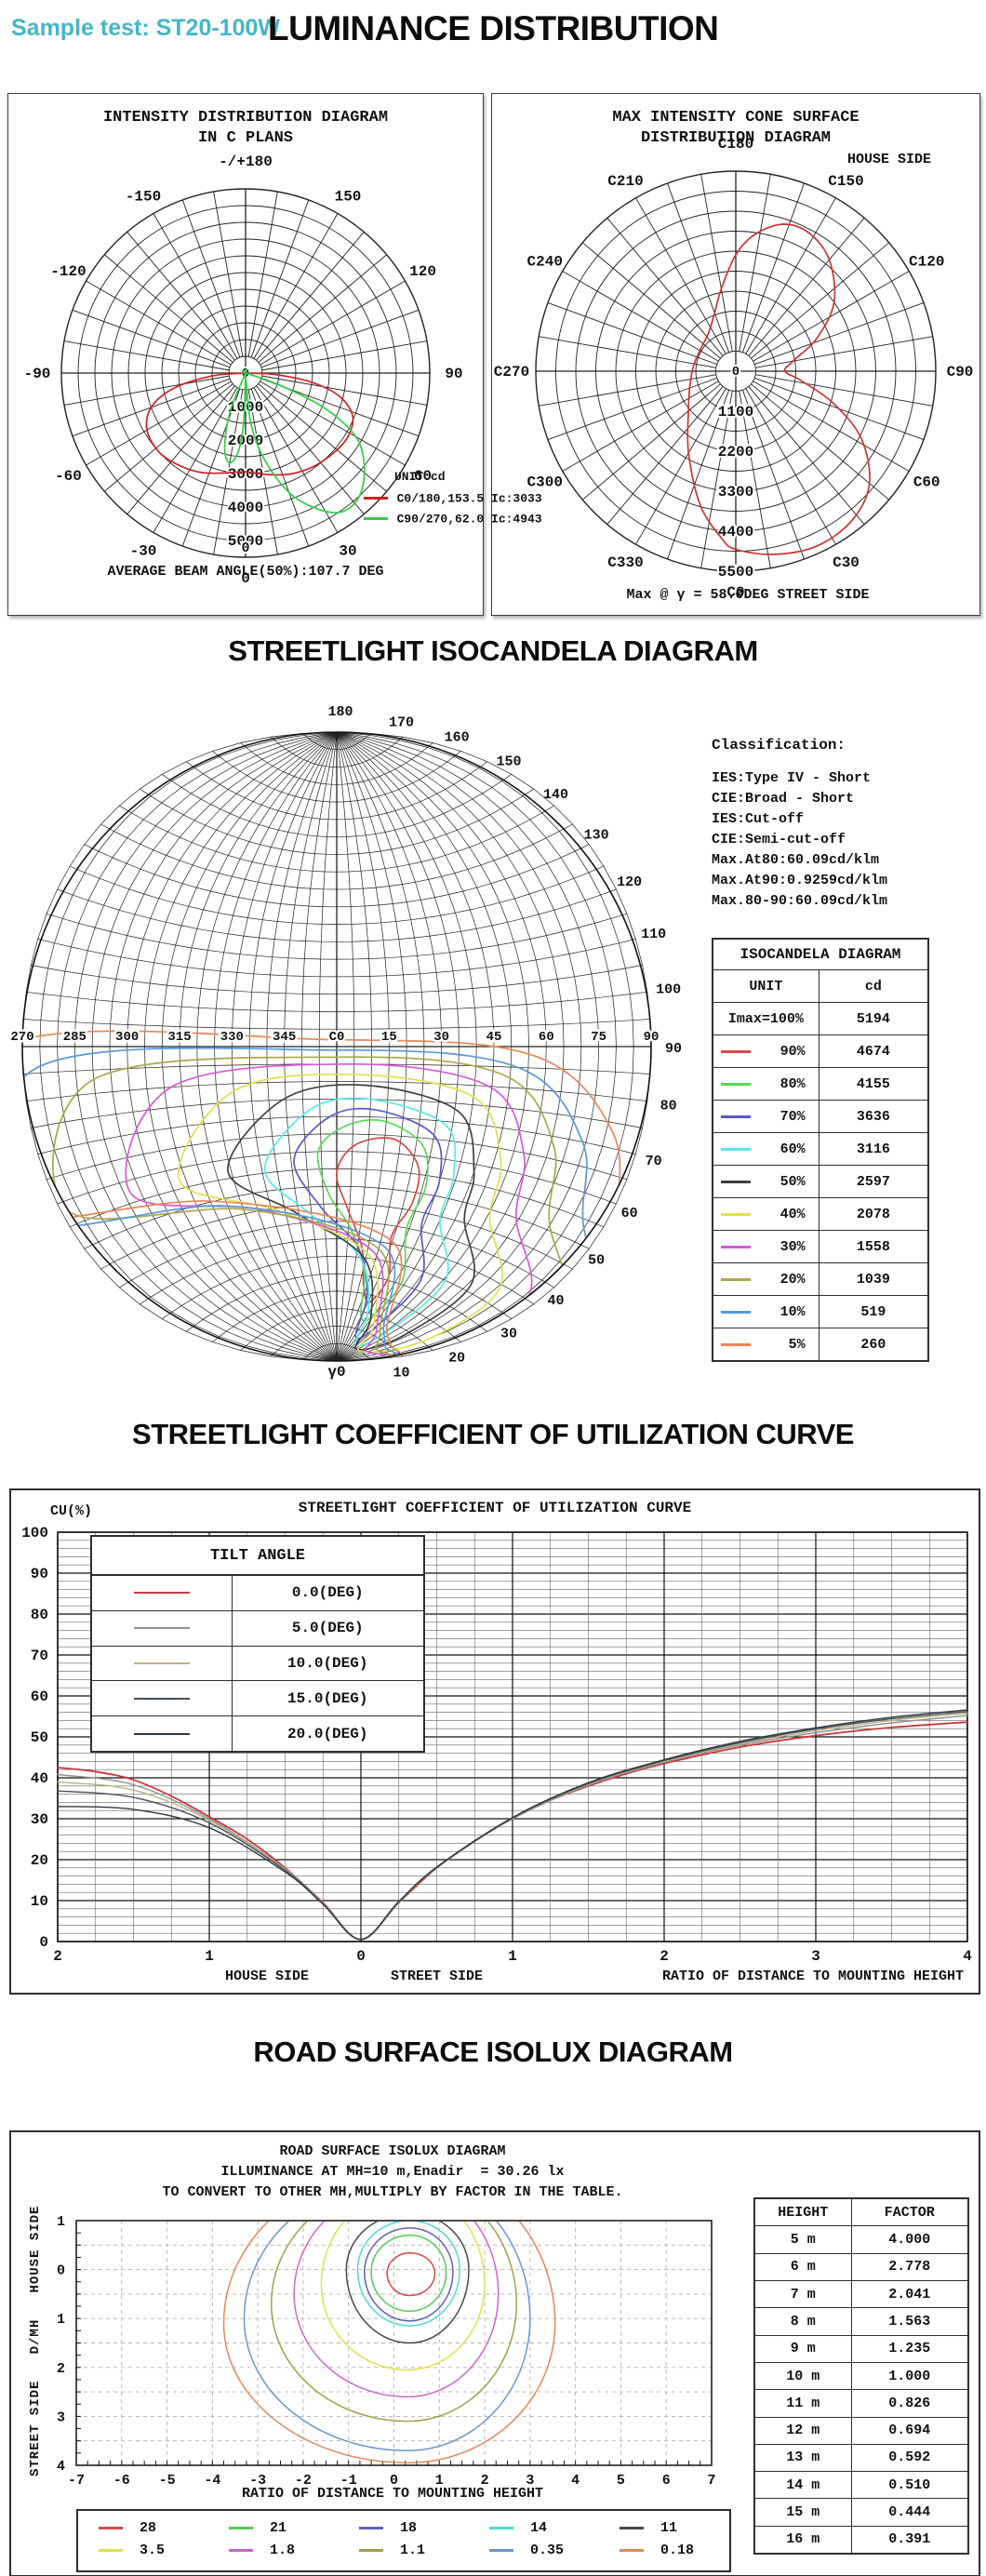 The width and height of the screenshot is (986, 2576). What do you see at coordinates (179, 1037) in the screenshot?
I see `svg-text: 315` at bounding box center [179, 1037].